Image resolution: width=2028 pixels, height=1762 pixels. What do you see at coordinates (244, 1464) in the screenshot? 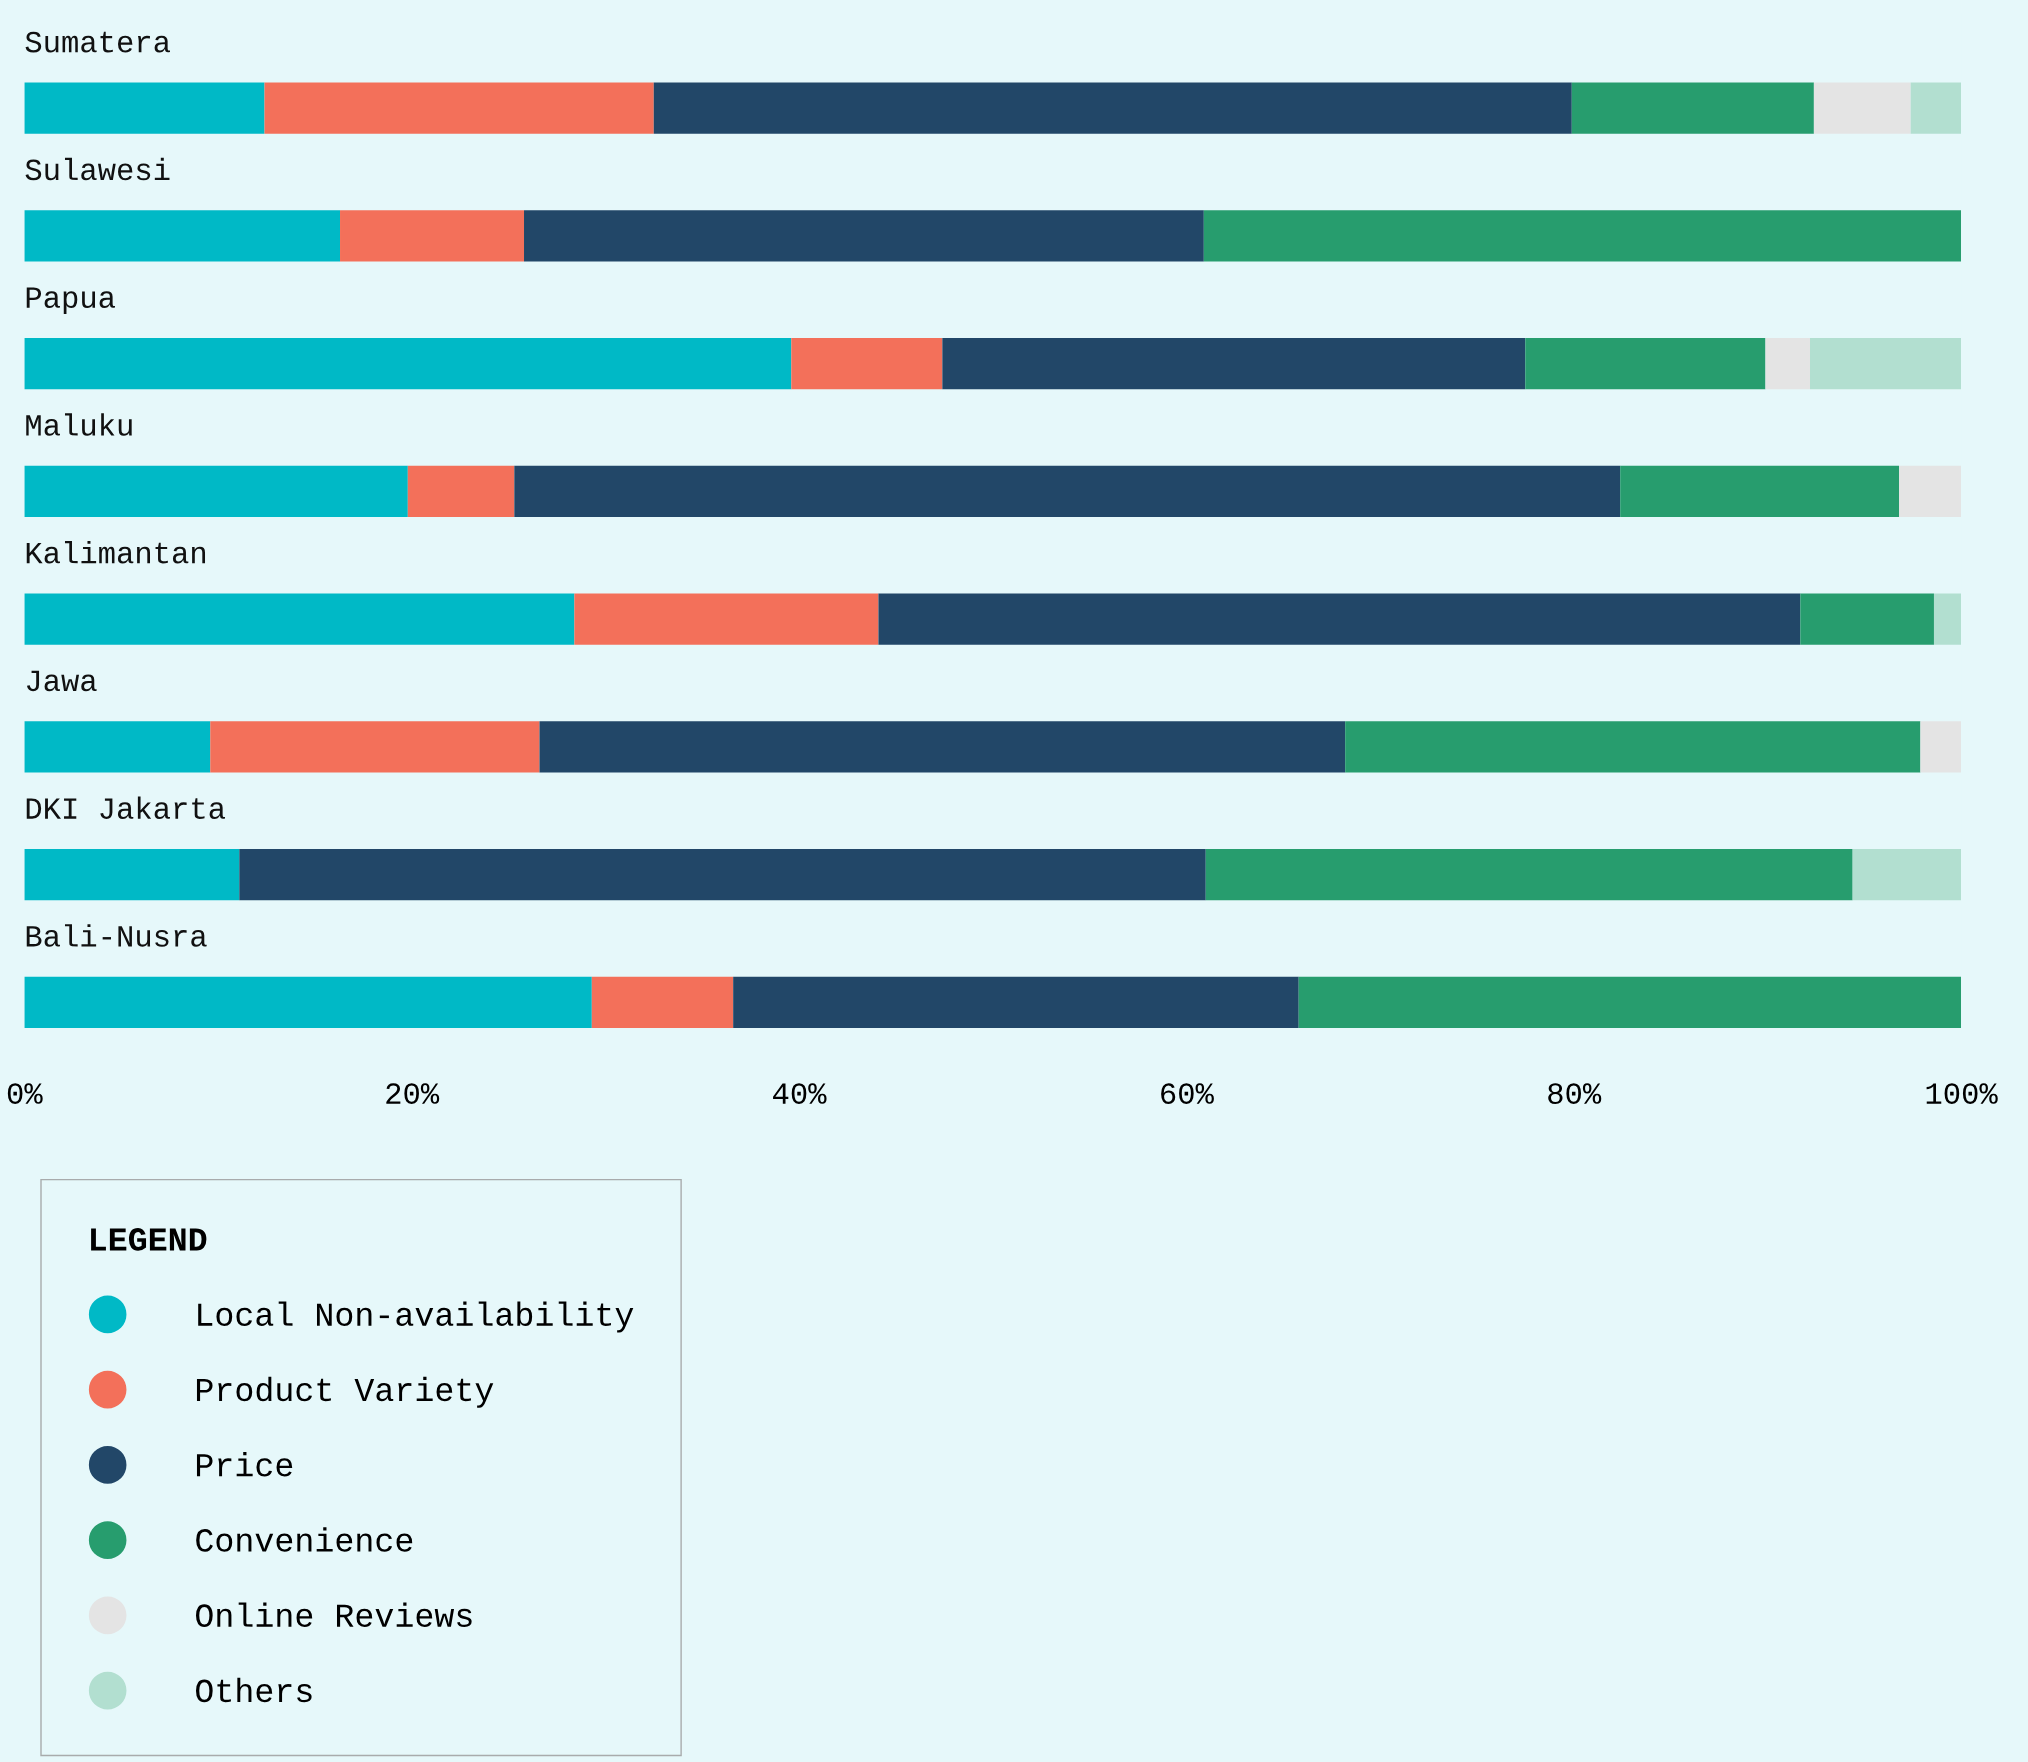
I see `legend-label: Price` at bounding box center [244, 1464].